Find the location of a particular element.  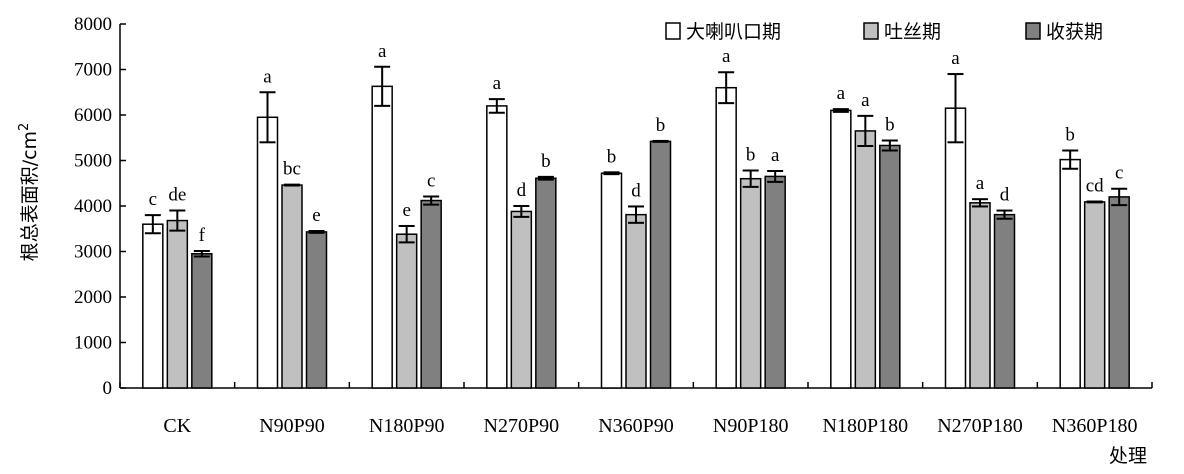

x-category-label: CK is located at coordinates (177, 426).